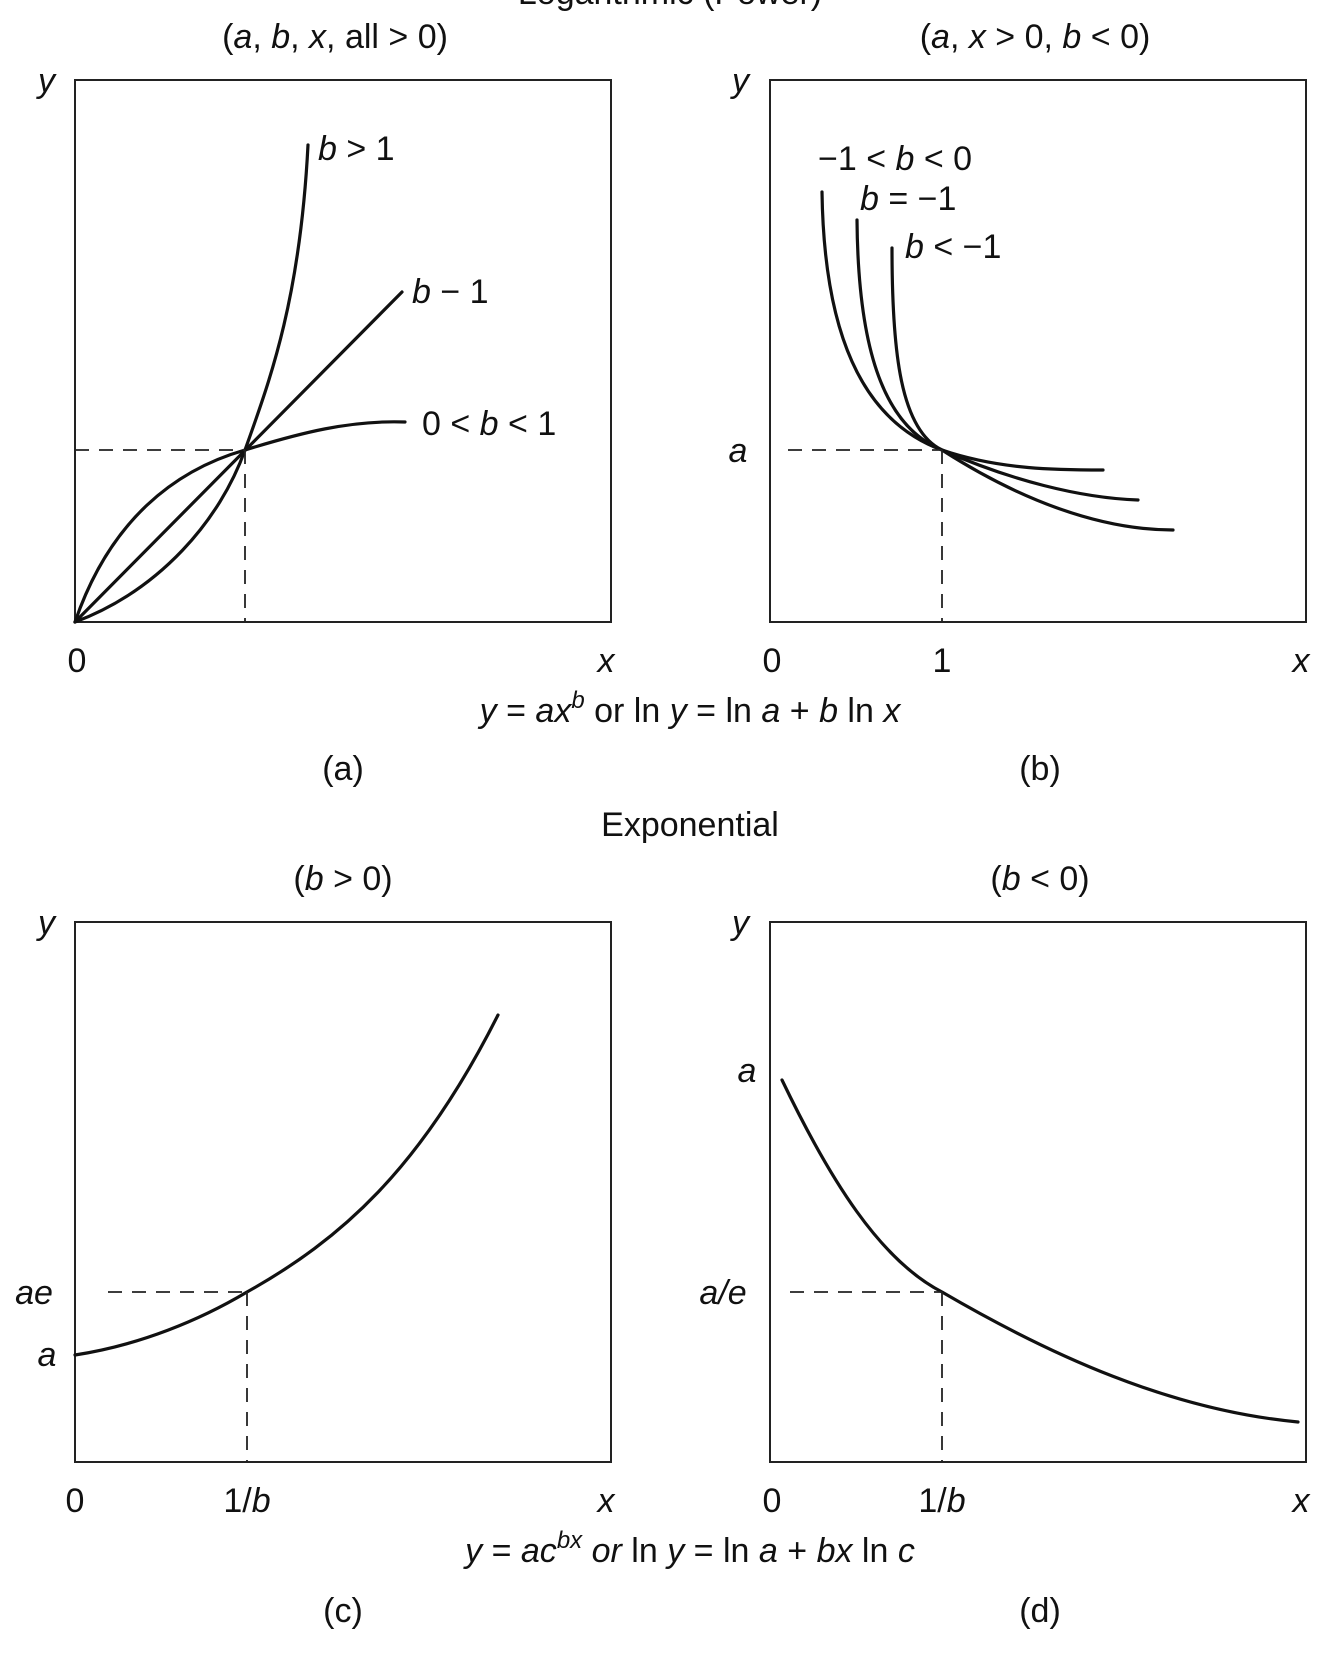 The width and height of the screenshot is (1341, 1664). I want to click on panel-d-y-tick-a: a, so click(747, 1071).